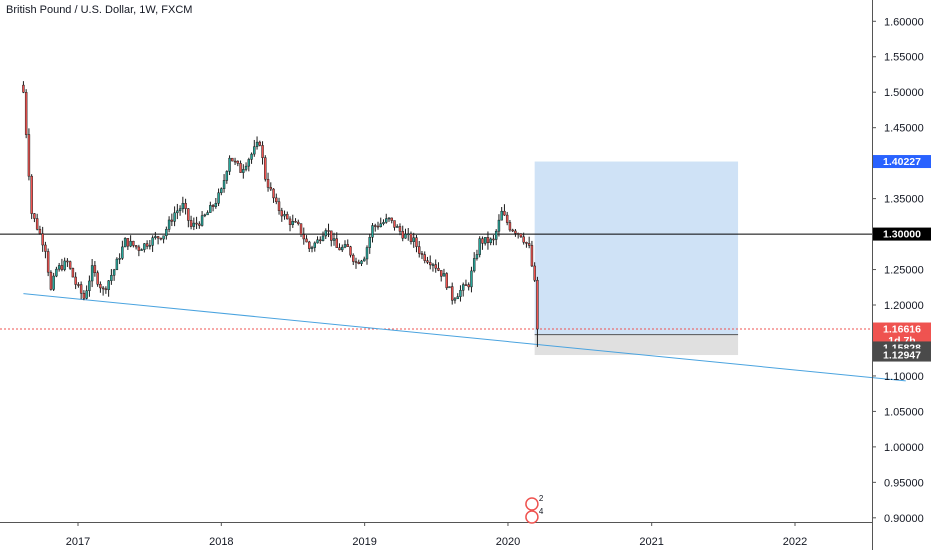  Describe the element at coordinates (904, 271) in the screenshot. I see `y-tick-label: 1.25000` at that location.